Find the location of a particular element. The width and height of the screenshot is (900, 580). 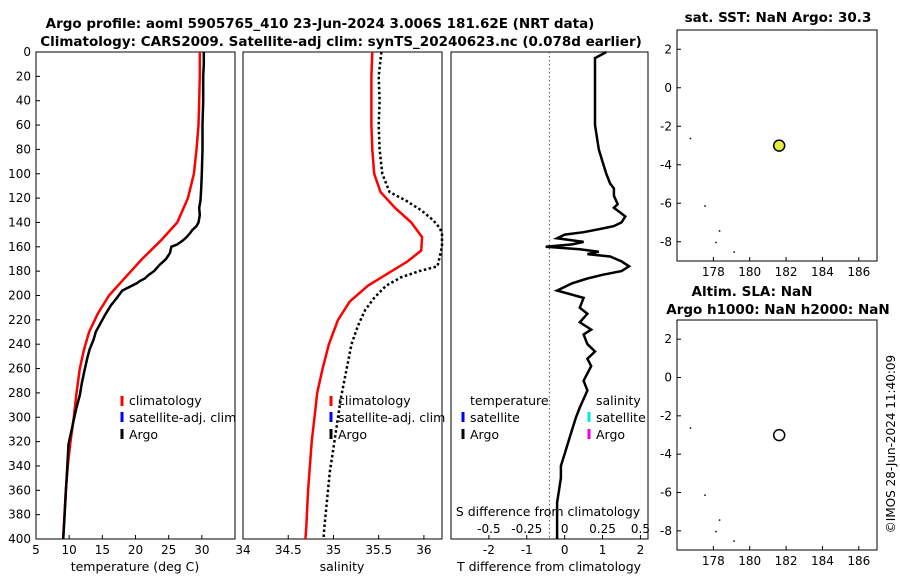

sst-map-y-tick-label: -6 is located at coordinates (666, 203).